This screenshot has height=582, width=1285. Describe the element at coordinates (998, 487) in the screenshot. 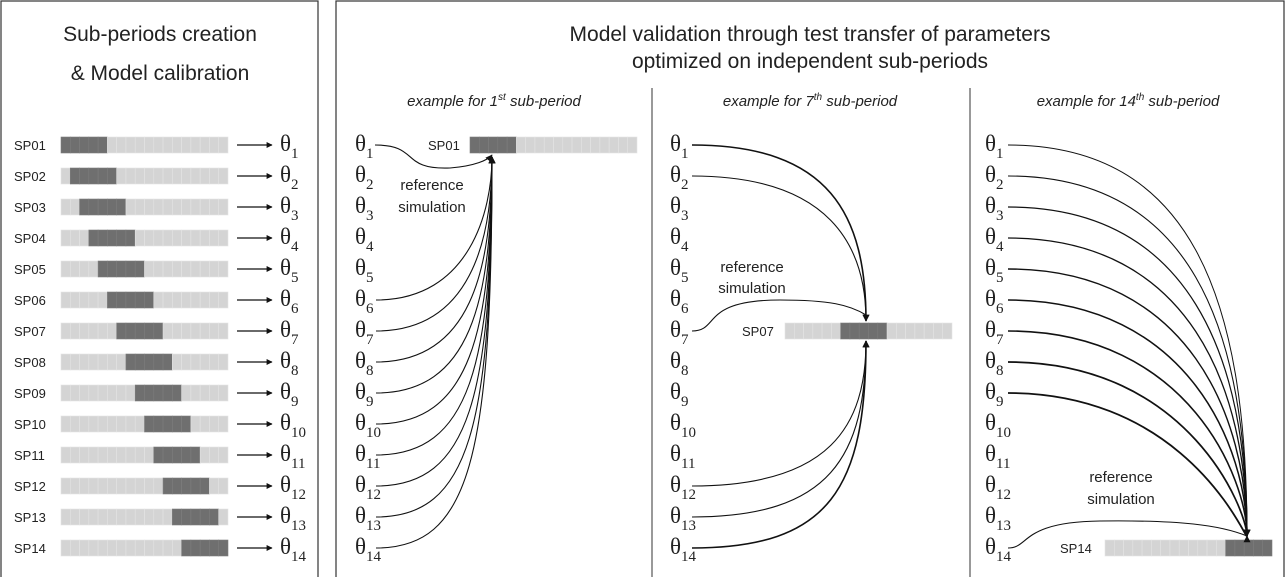

I see `theta-label: θ12` at that location.